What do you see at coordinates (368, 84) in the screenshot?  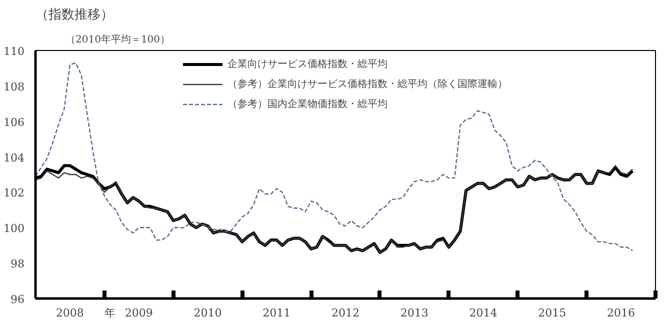 I see `legend-label: （参考）企業向けサービス価格指数・総平均（除く国際運輸）` at bounding box center [368, 84].